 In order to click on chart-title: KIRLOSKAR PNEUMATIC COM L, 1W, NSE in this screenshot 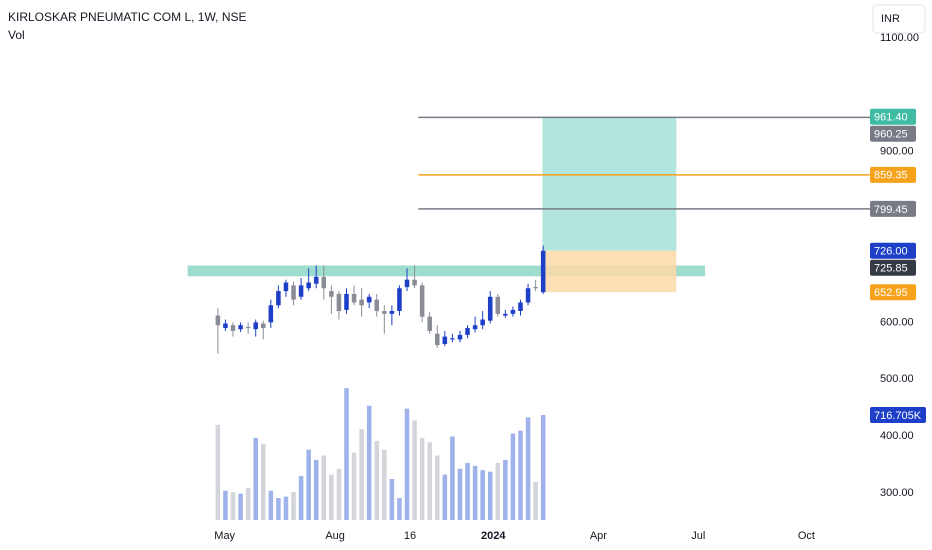, I will do `click(127, 17)`.